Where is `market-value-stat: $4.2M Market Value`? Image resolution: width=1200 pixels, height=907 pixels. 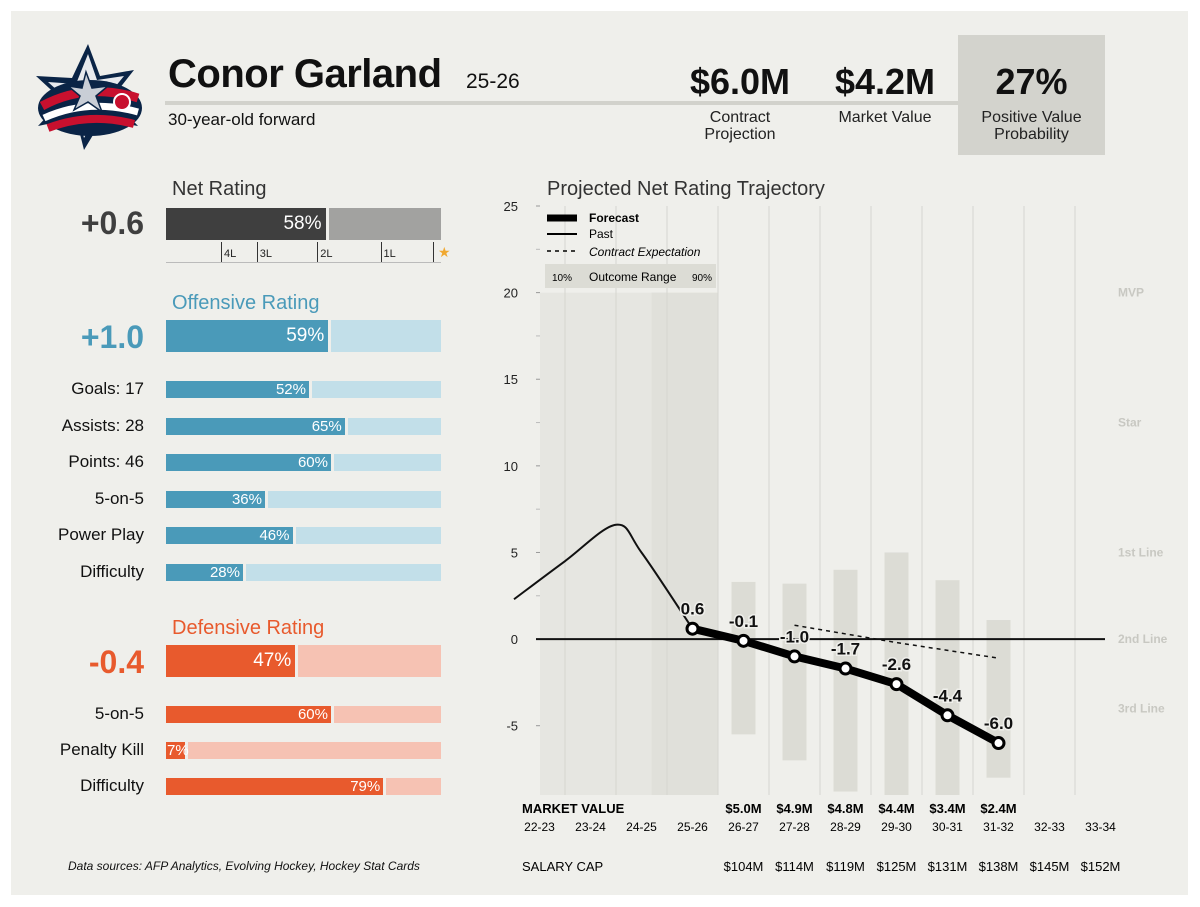
market-value-stat: $4.2M Market Value is located at coordinates (885, 95).